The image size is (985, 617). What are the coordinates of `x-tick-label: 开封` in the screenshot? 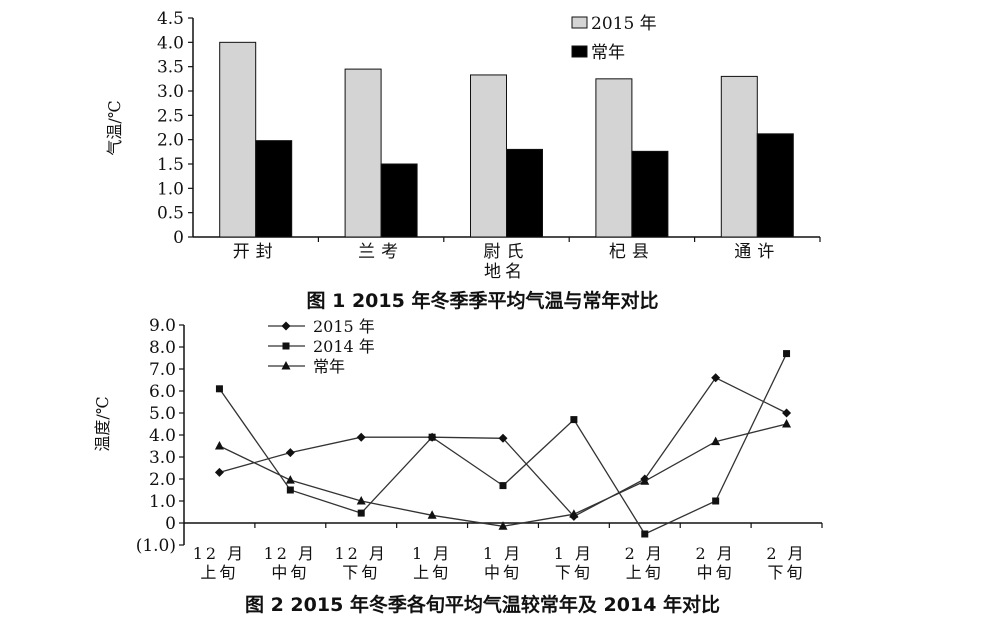 It's located at (256, 252).